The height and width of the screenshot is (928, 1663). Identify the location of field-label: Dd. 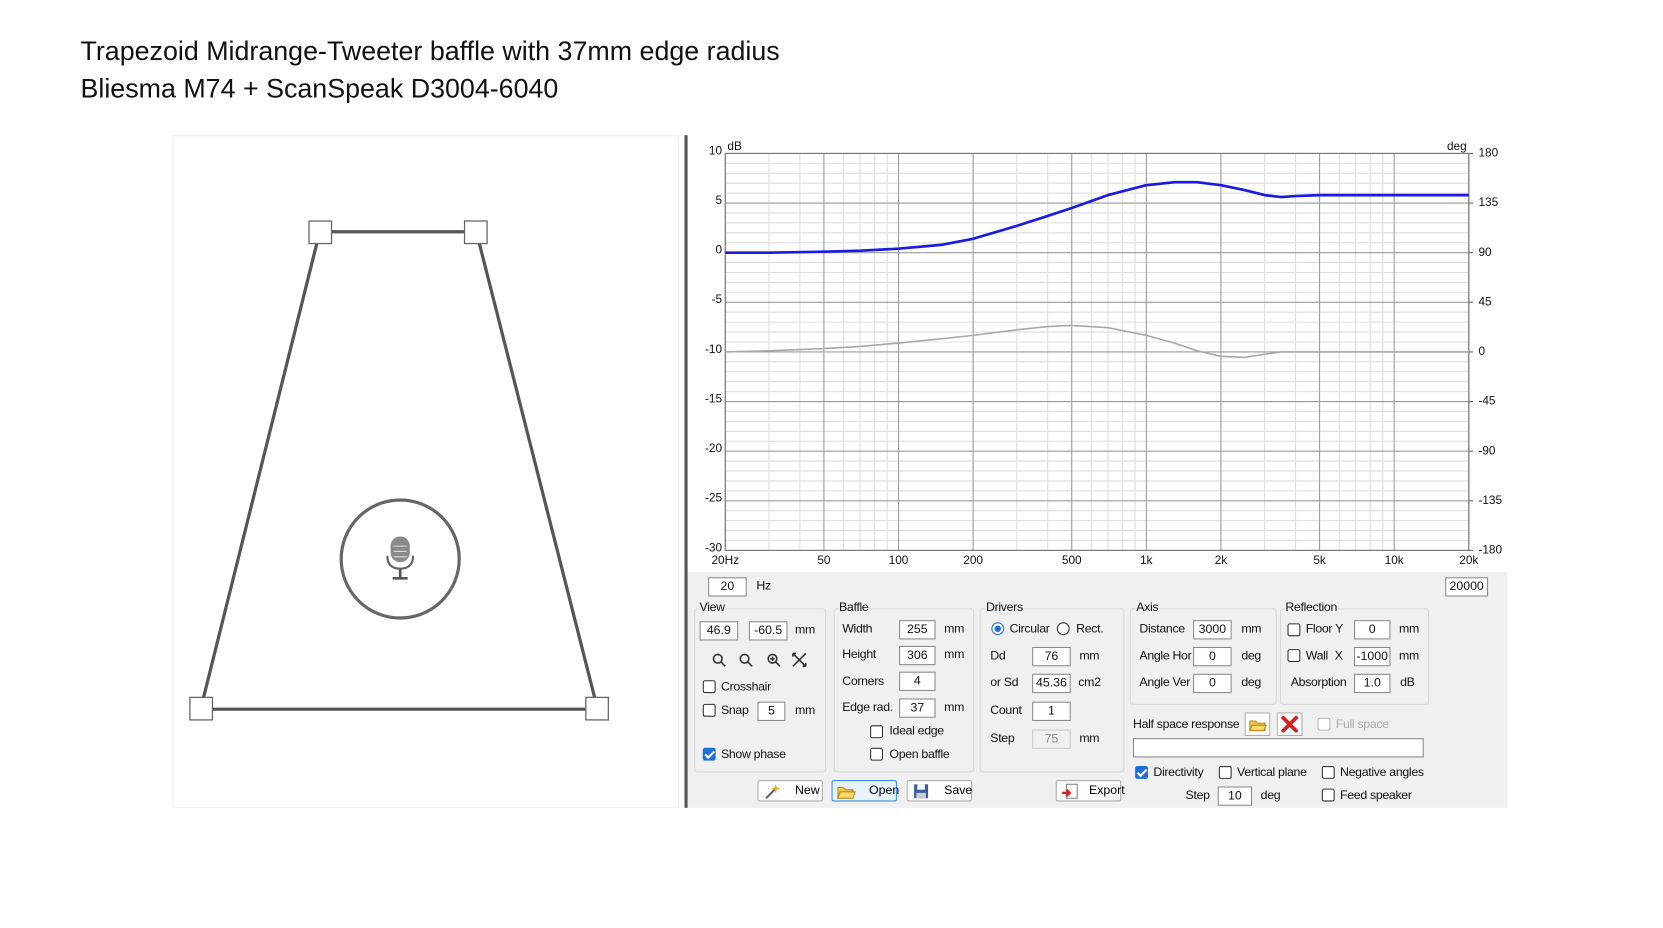
(998, 656).